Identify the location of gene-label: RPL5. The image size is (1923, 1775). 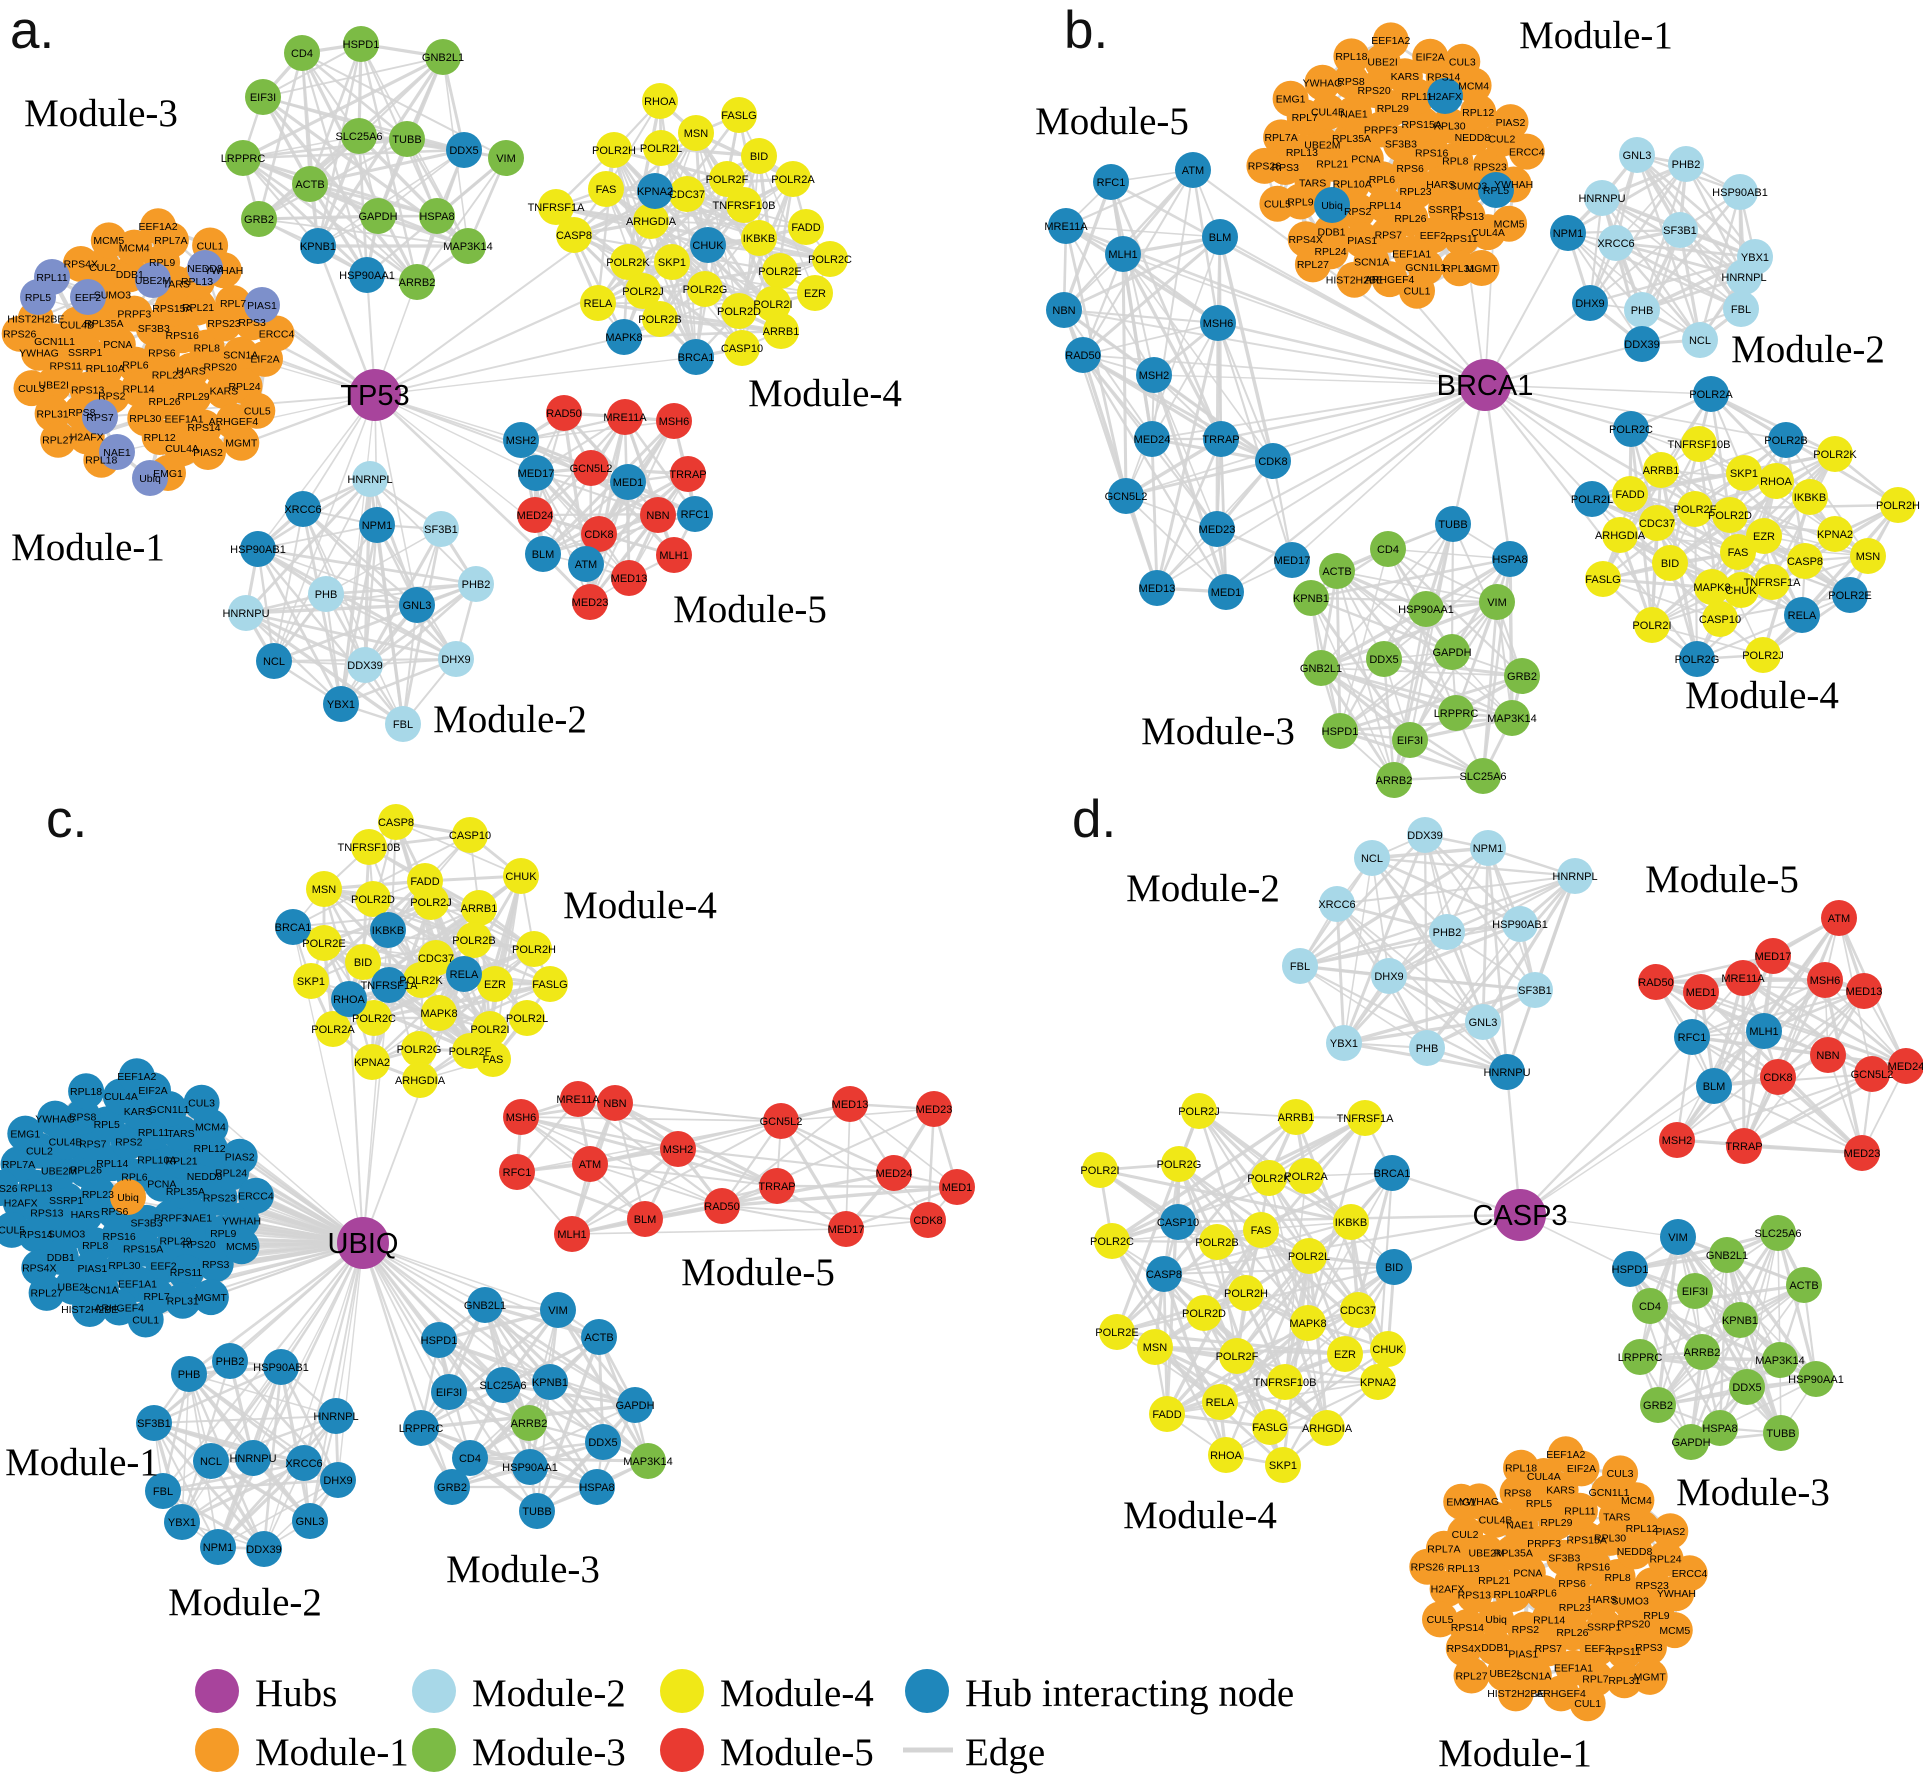
(107, 1125).